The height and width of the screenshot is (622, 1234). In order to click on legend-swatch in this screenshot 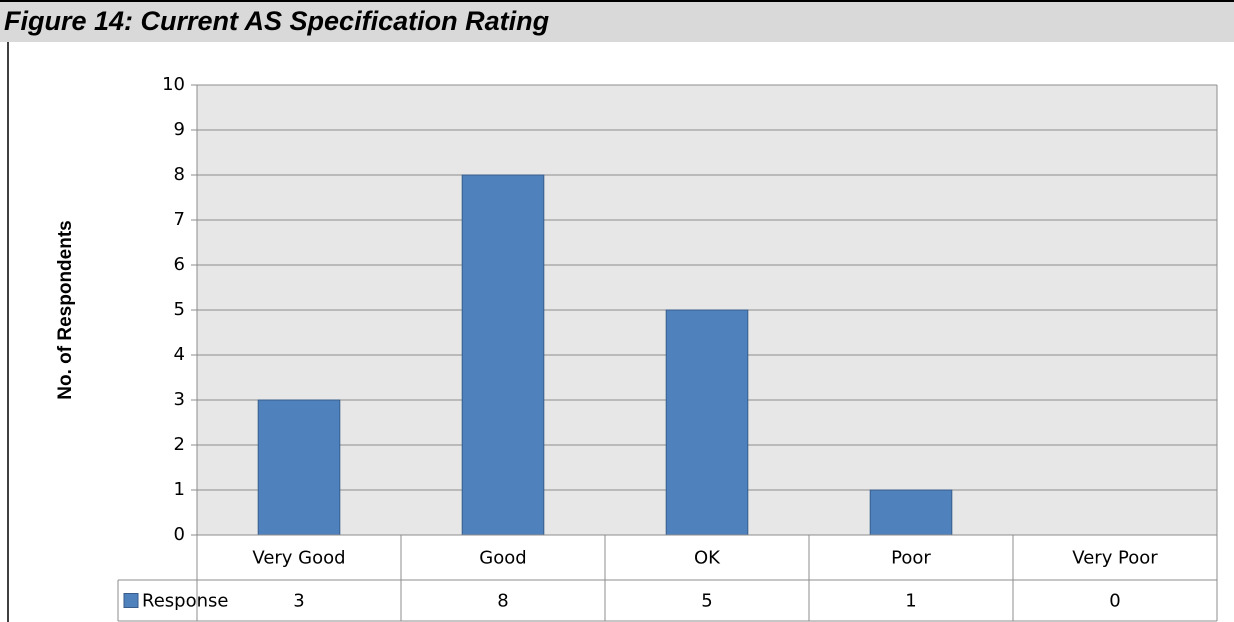, I will do `click(131, 600)`.